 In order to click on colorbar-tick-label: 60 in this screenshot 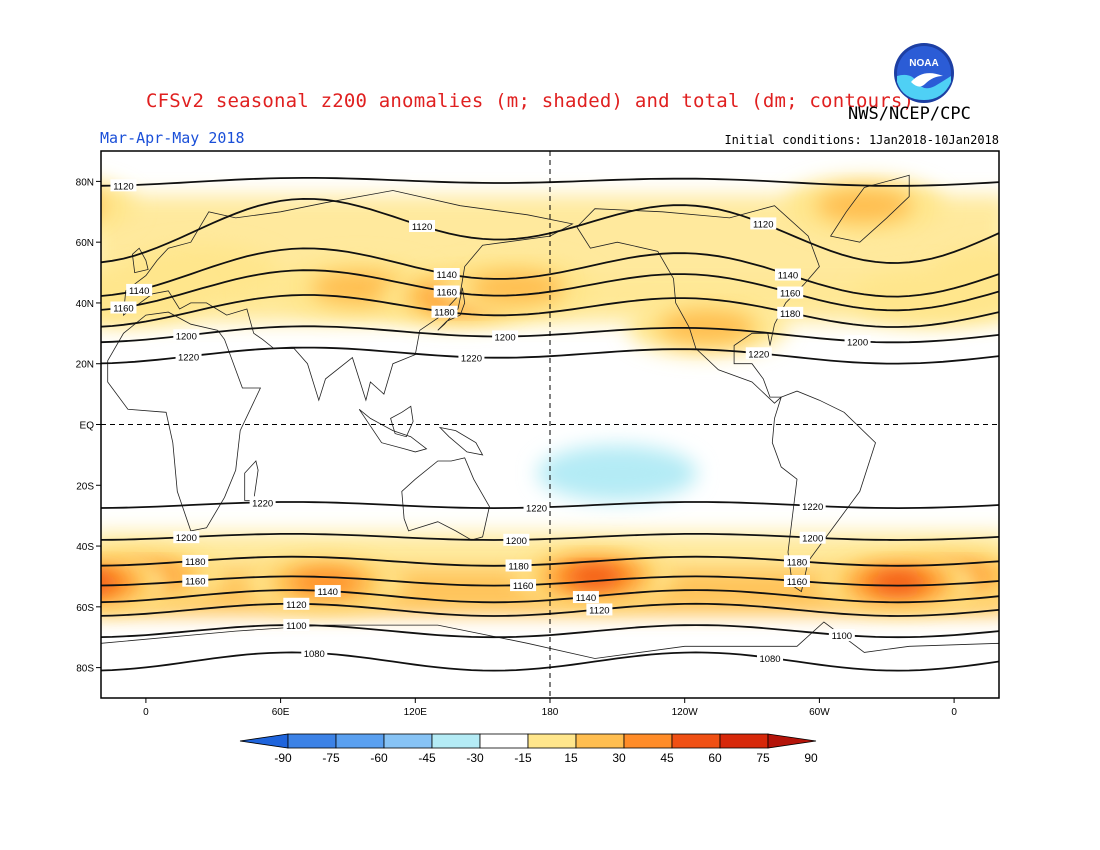, I will do `click(715, 758)`.